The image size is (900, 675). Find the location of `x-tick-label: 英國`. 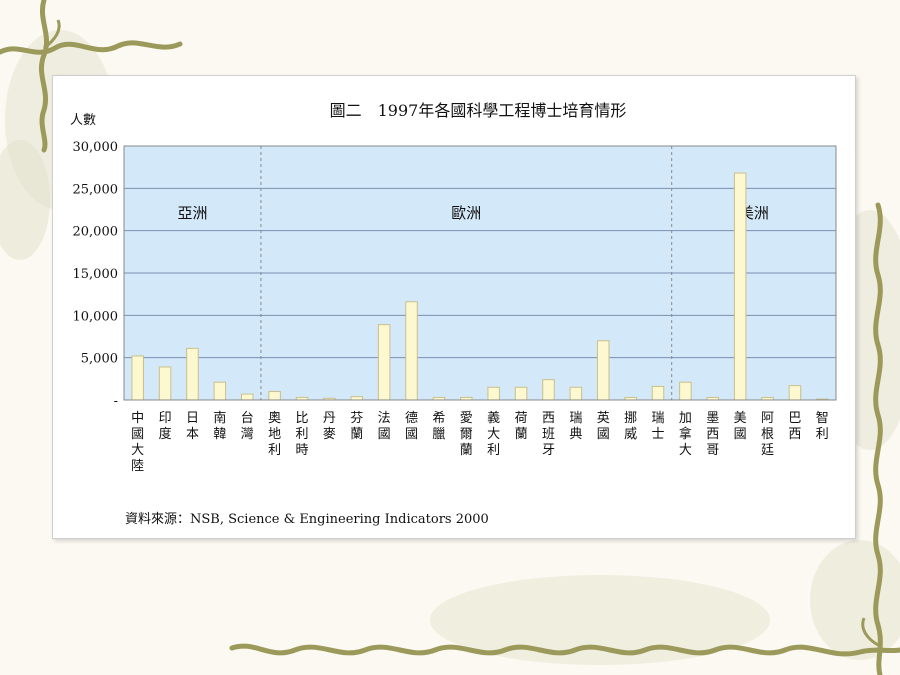

x-tick-label: 英國 is located at coordinates (603, 426).